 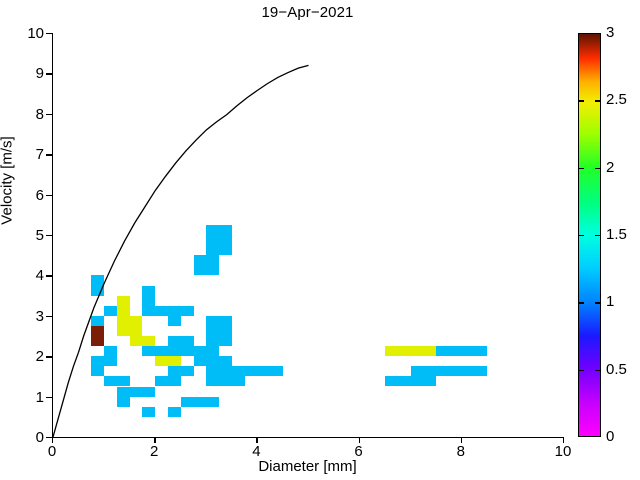 I want to click on colorbar-tick-label: 2.5, so click(x=616, y=100).